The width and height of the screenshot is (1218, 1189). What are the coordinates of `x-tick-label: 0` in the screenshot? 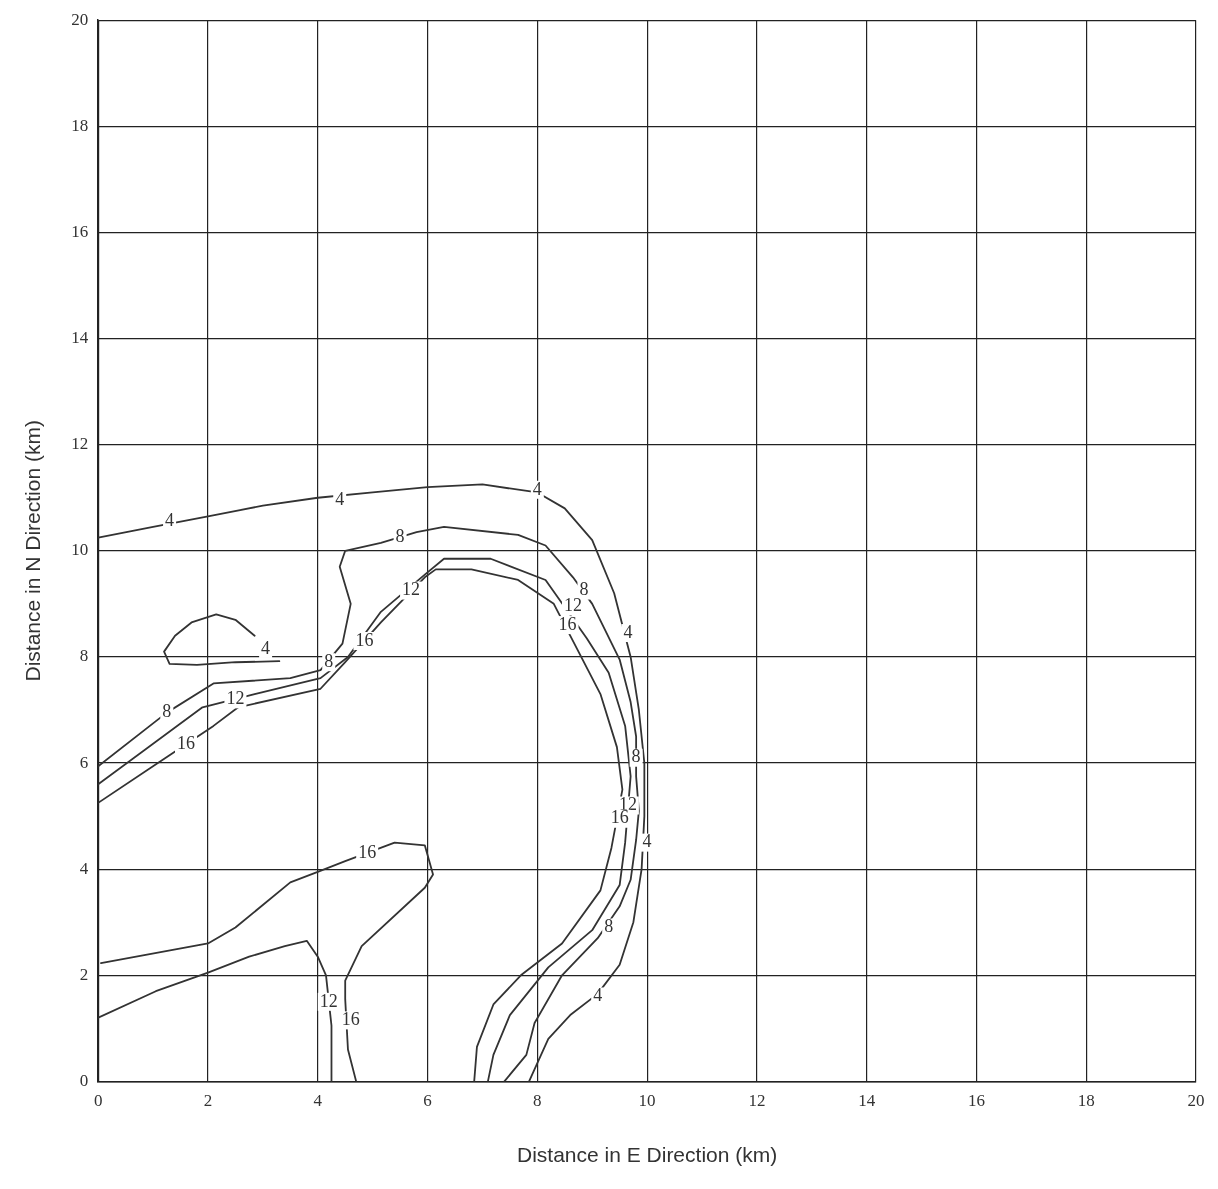 It's located at (98, 1101).